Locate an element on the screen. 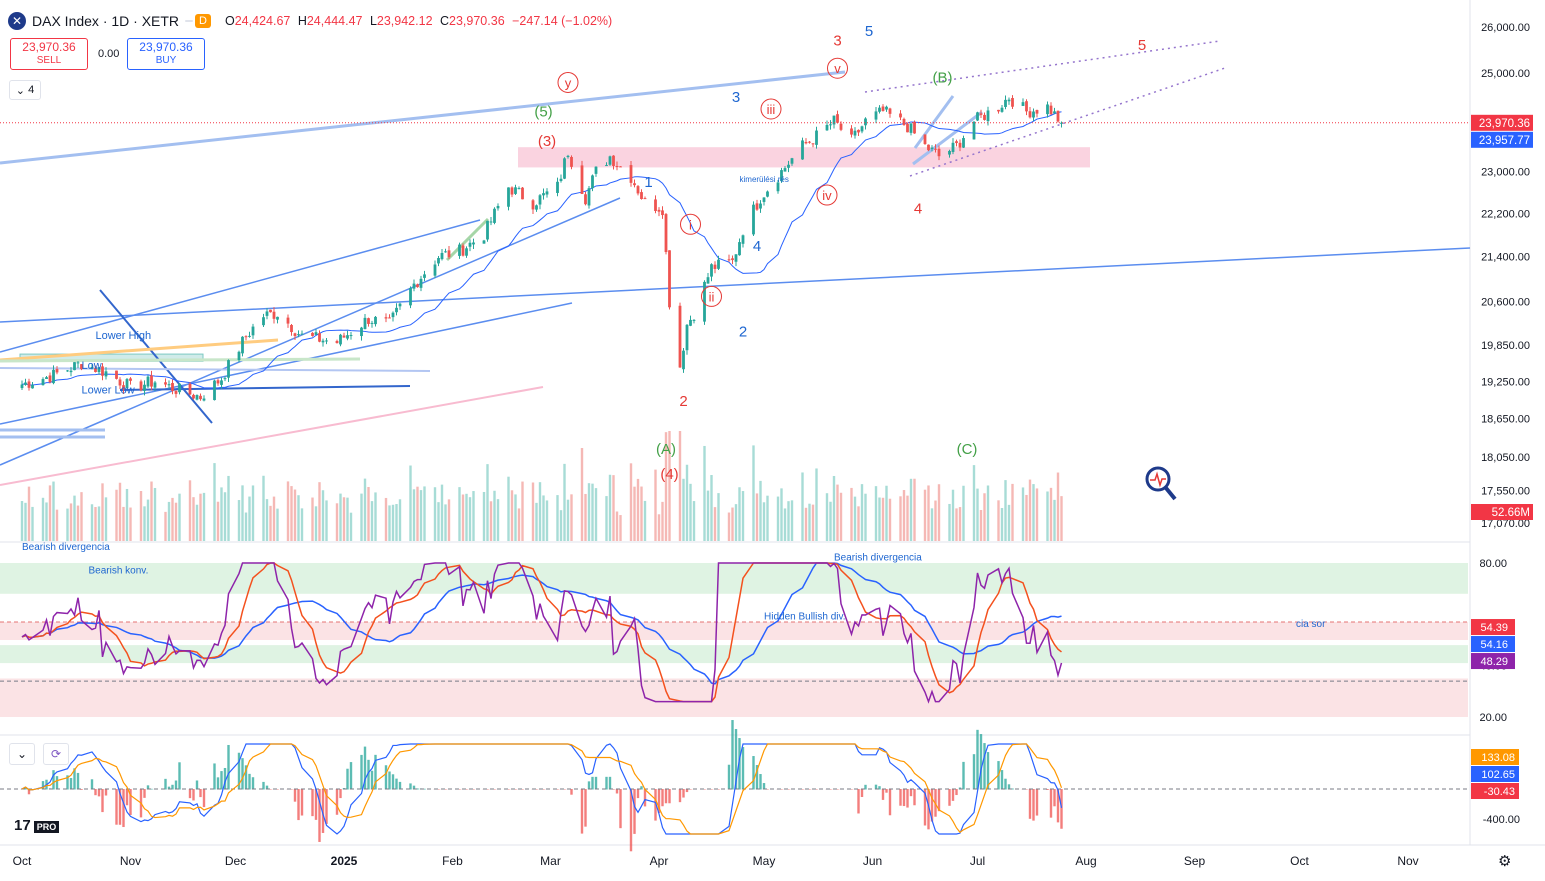  rsi-tick-label: 80.00 is located at coordinates (1493, 564).